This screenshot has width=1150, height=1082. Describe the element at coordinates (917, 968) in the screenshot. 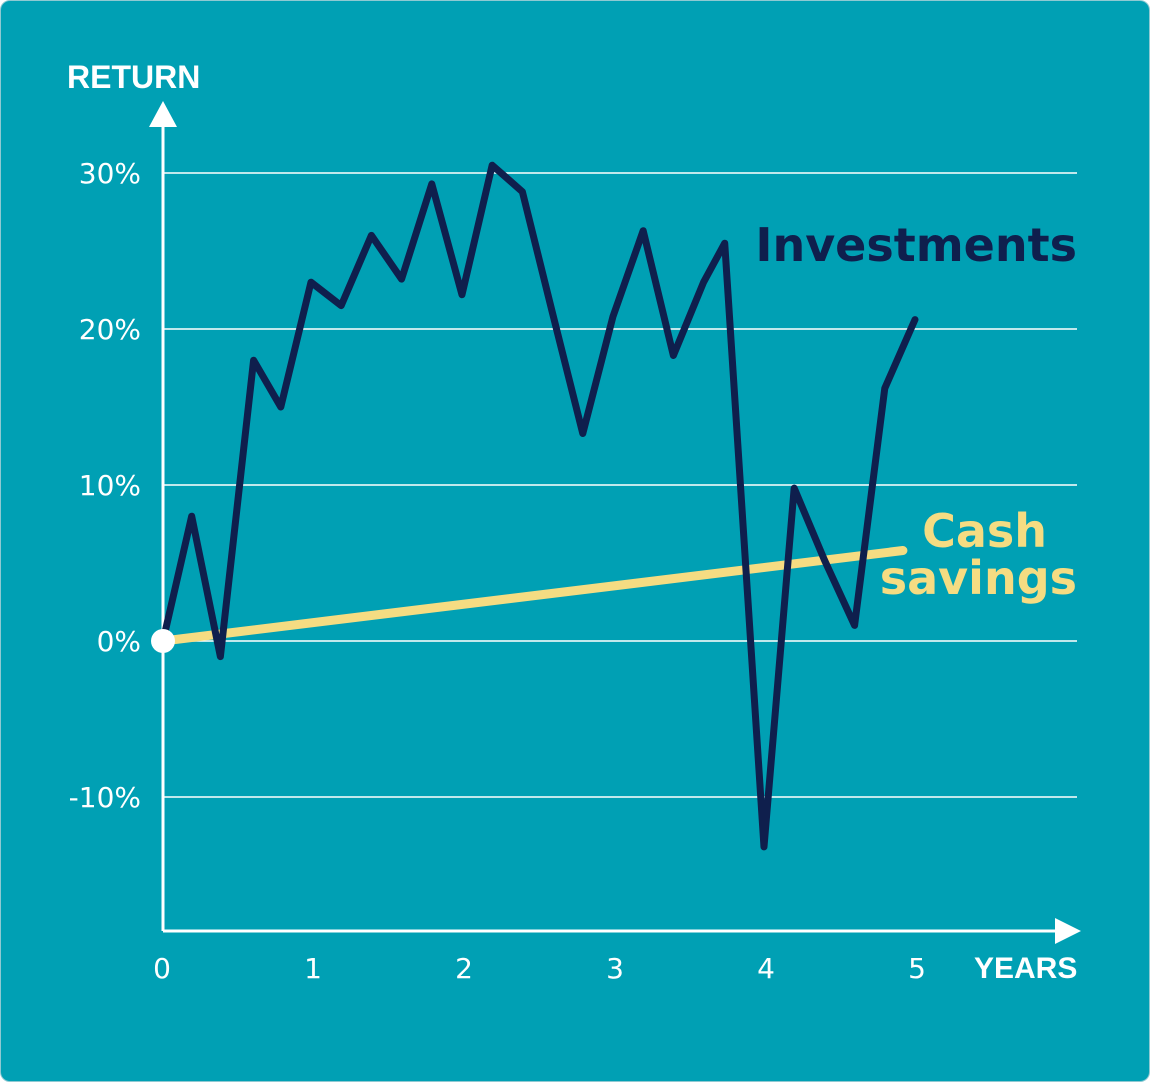

I see `x-tick-label: 5` at that location.